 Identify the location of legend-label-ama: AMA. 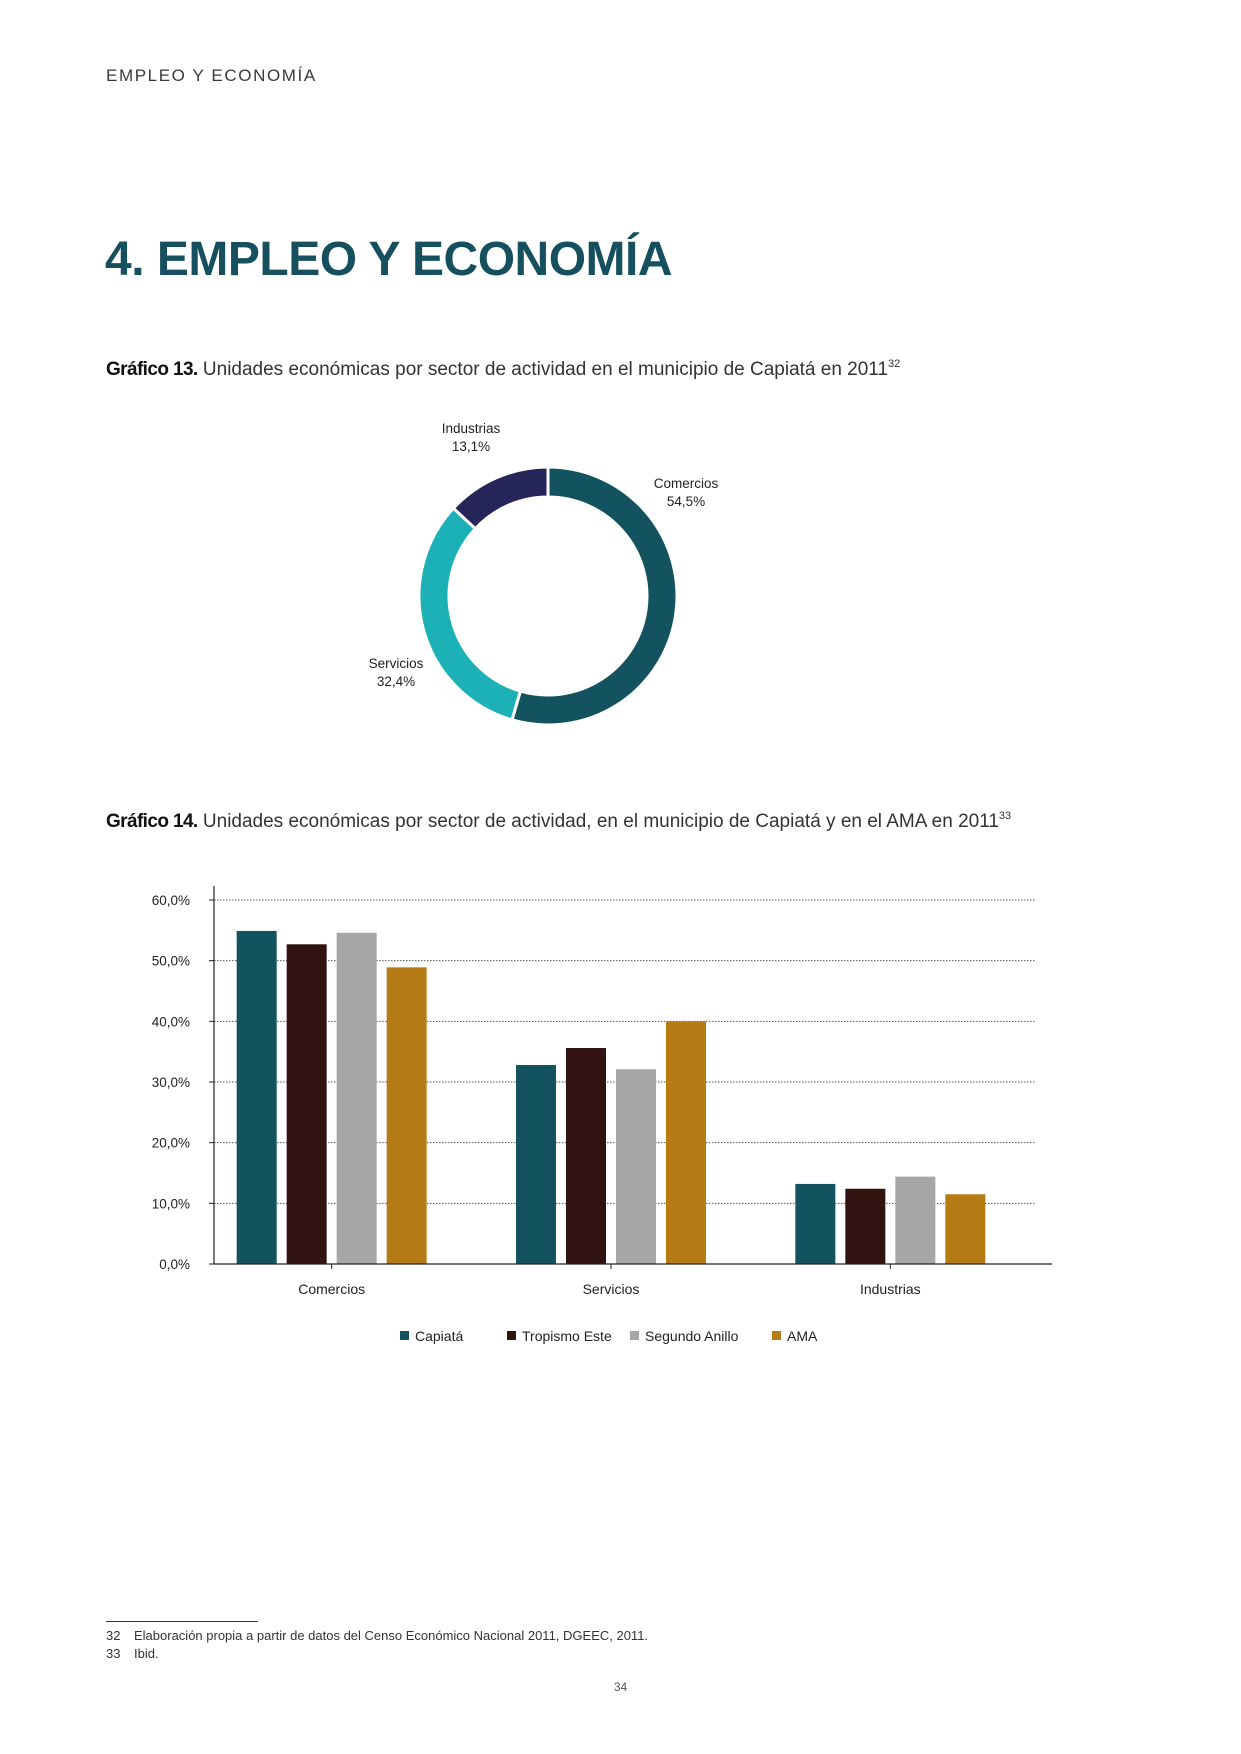
(802, 1336).